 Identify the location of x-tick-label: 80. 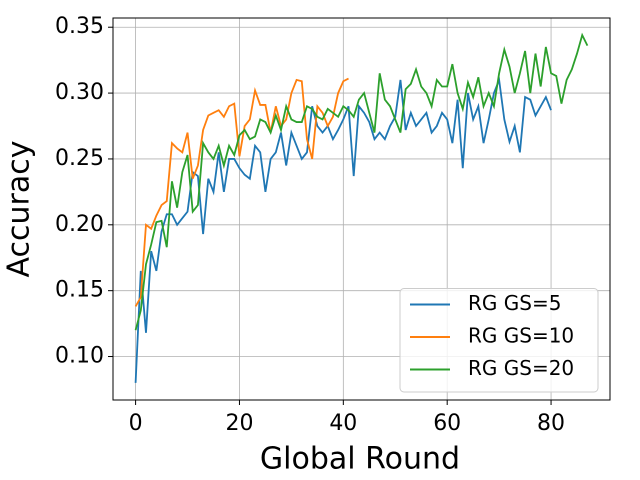
(551, 423).